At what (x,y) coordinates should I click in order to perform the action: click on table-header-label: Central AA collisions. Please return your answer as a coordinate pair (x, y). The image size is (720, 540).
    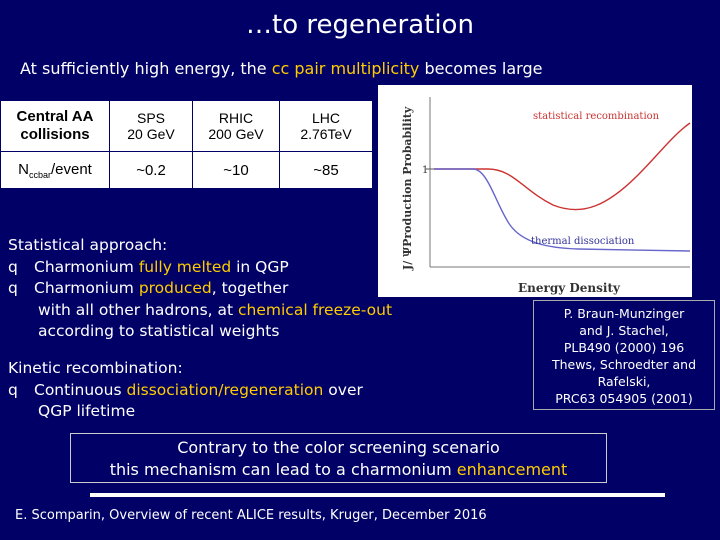
    Looking at the image, I should click on (55, 126).